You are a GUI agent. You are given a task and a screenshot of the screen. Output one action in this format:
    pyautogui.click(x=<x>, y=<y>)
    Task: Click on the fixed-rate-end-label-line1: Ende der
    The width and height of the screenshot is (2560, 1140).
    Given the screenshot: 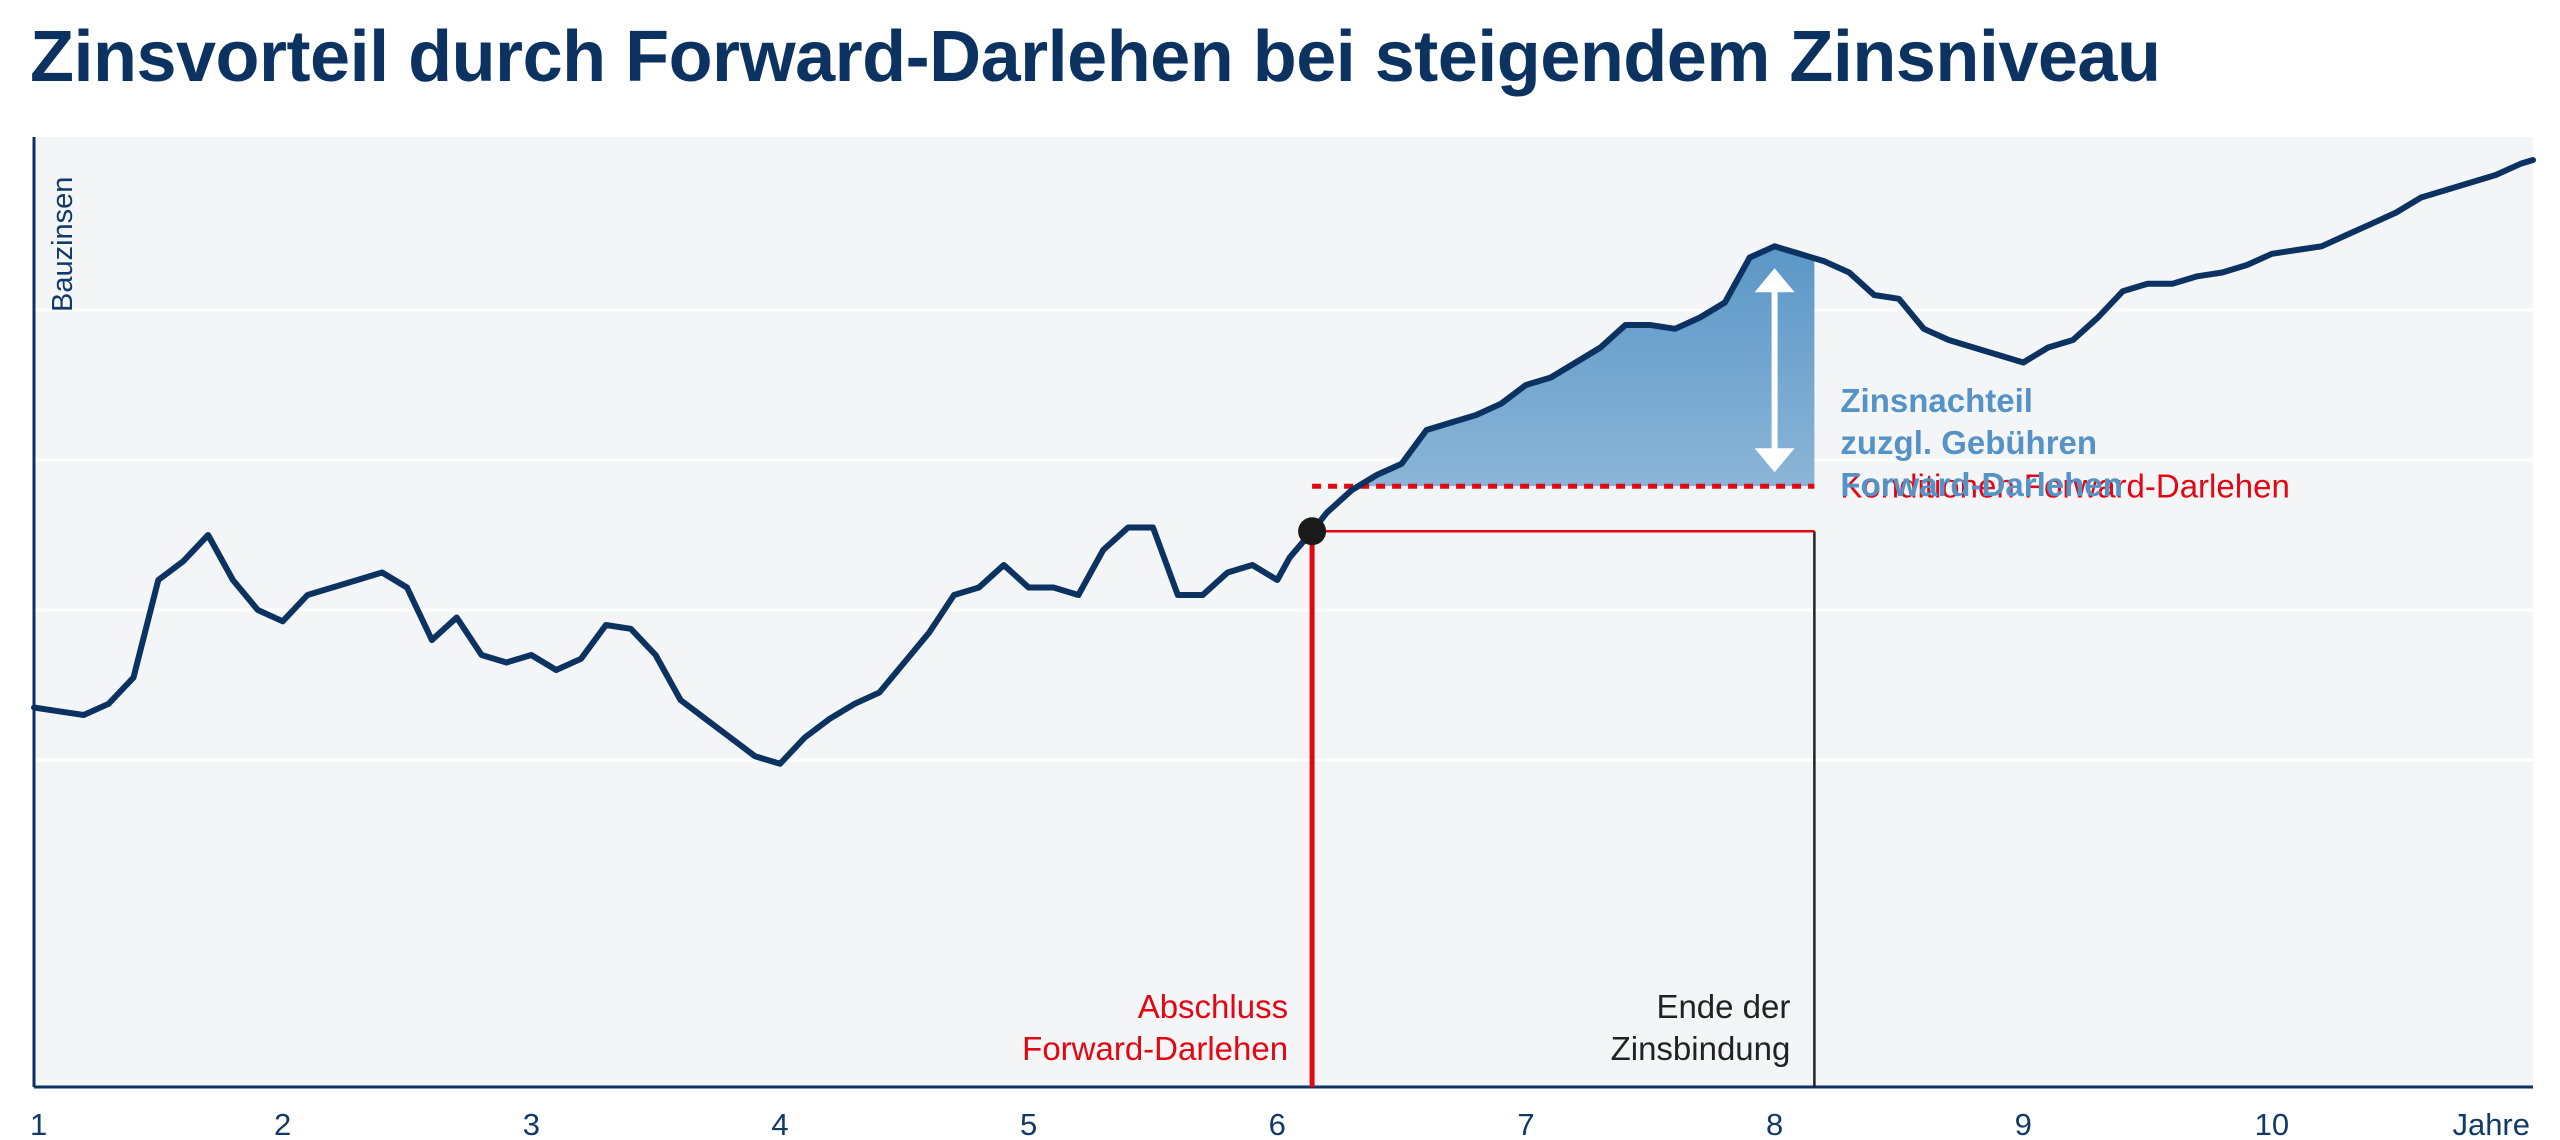 What is the action you would take?
    pyautogui.click(x=1723, y=1006)
    